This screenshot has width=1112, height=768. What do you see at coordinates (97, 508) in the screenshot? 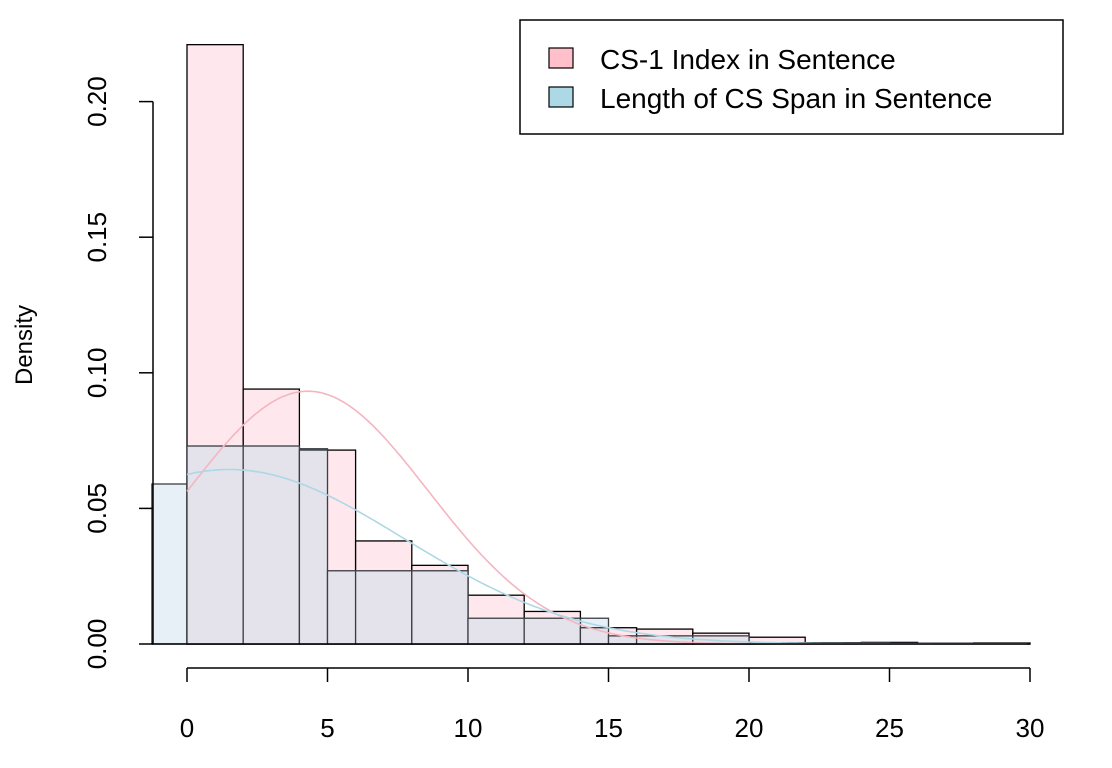
I see `y-tick-label-1: 0.05` at bounding box center [97, 508].